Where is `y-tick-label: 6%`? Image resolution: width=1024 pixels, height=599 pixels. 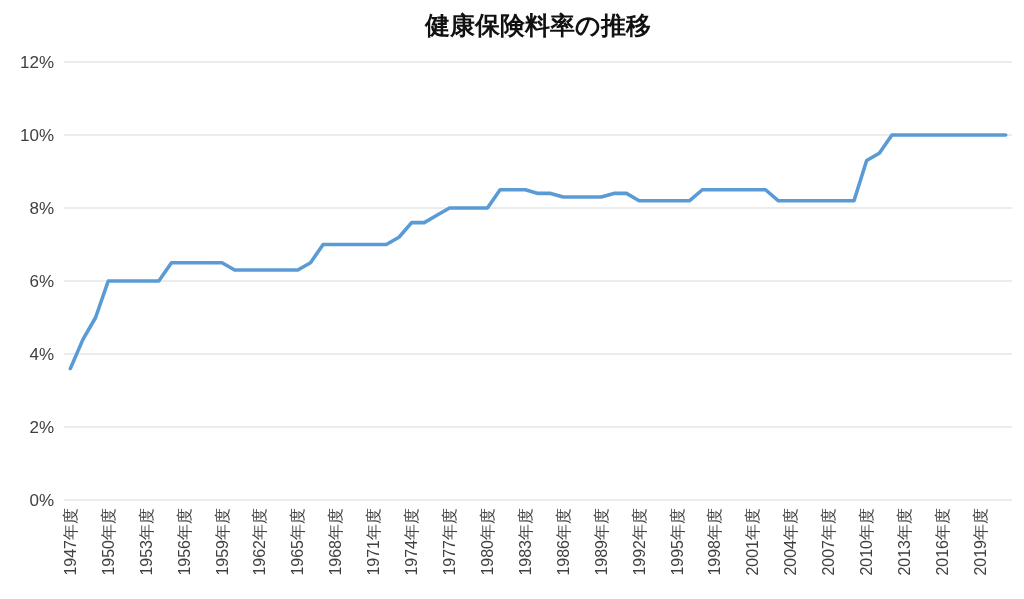
y-tick-label: 6% is located at coordinates (41, 281).